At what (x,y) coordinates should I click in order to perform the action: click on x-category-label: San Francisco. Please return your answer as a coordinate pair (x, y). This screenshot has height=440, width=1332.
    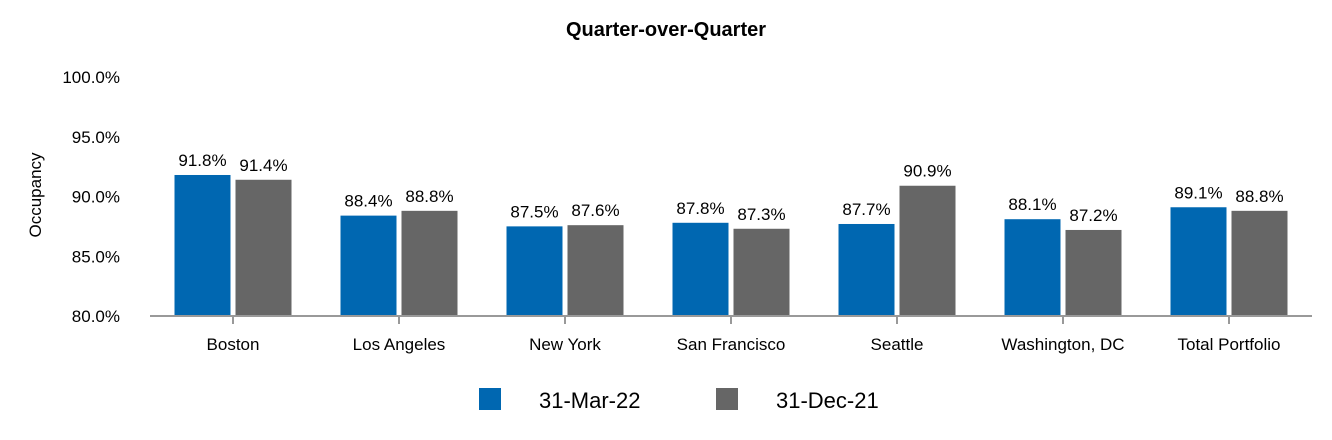
    Looking at the image, I should click on (731, 344).